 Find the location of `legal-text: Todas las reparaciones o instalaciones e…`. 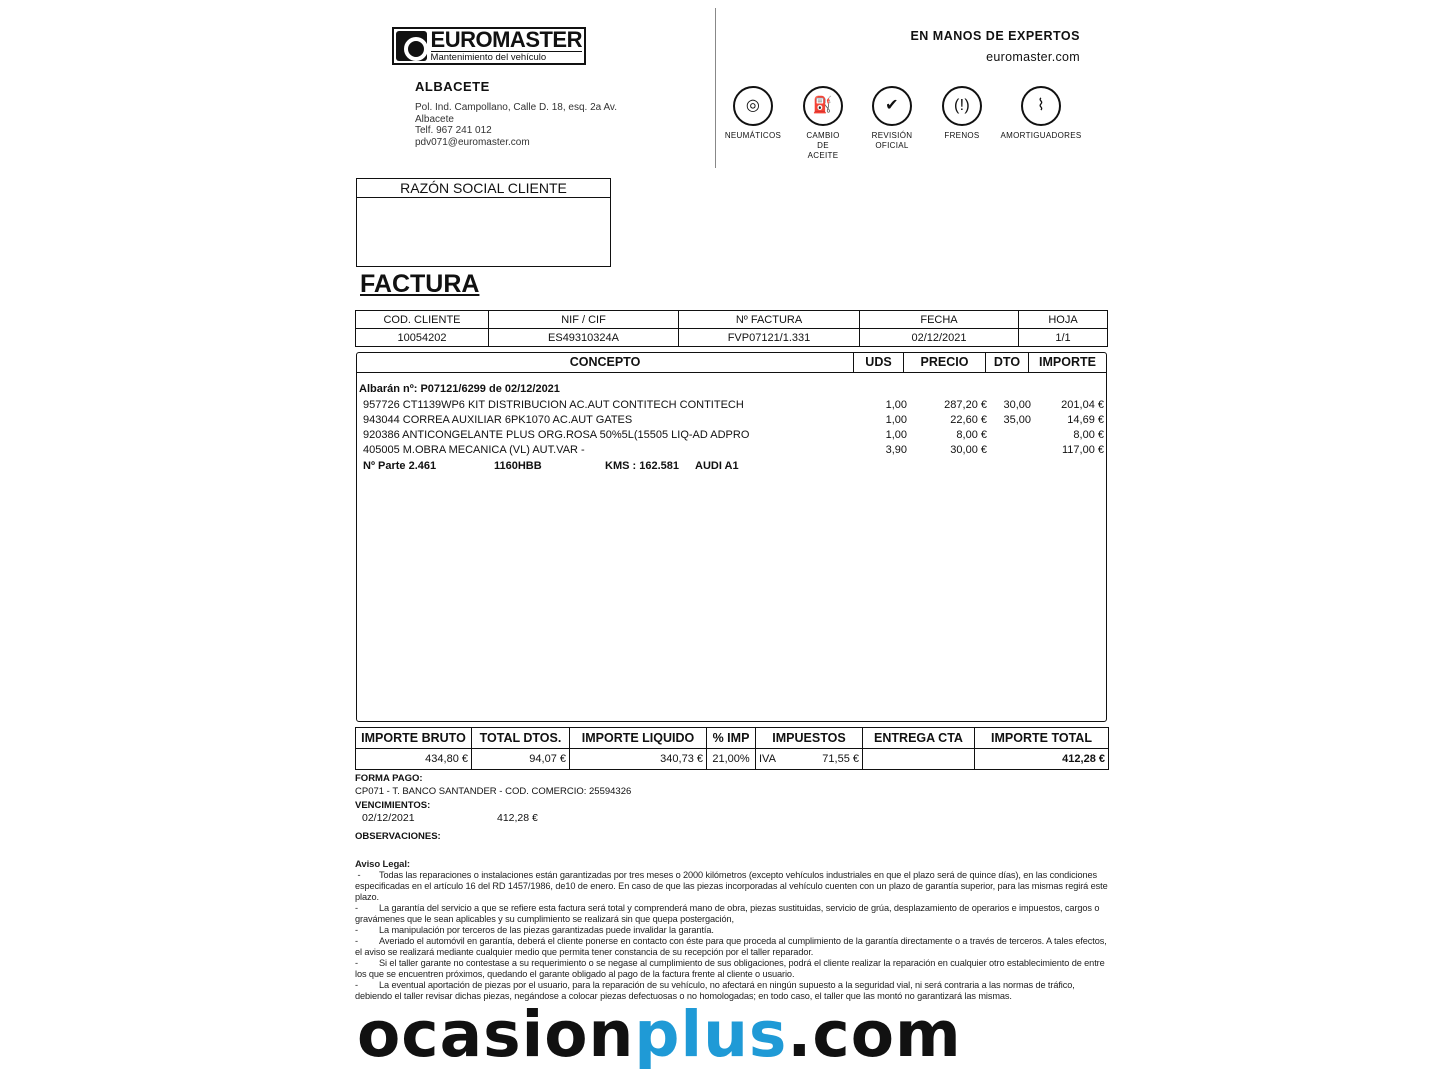

legal-text: Todas las reparaciones o instalaciones e… is located at coordinates (731, 886).